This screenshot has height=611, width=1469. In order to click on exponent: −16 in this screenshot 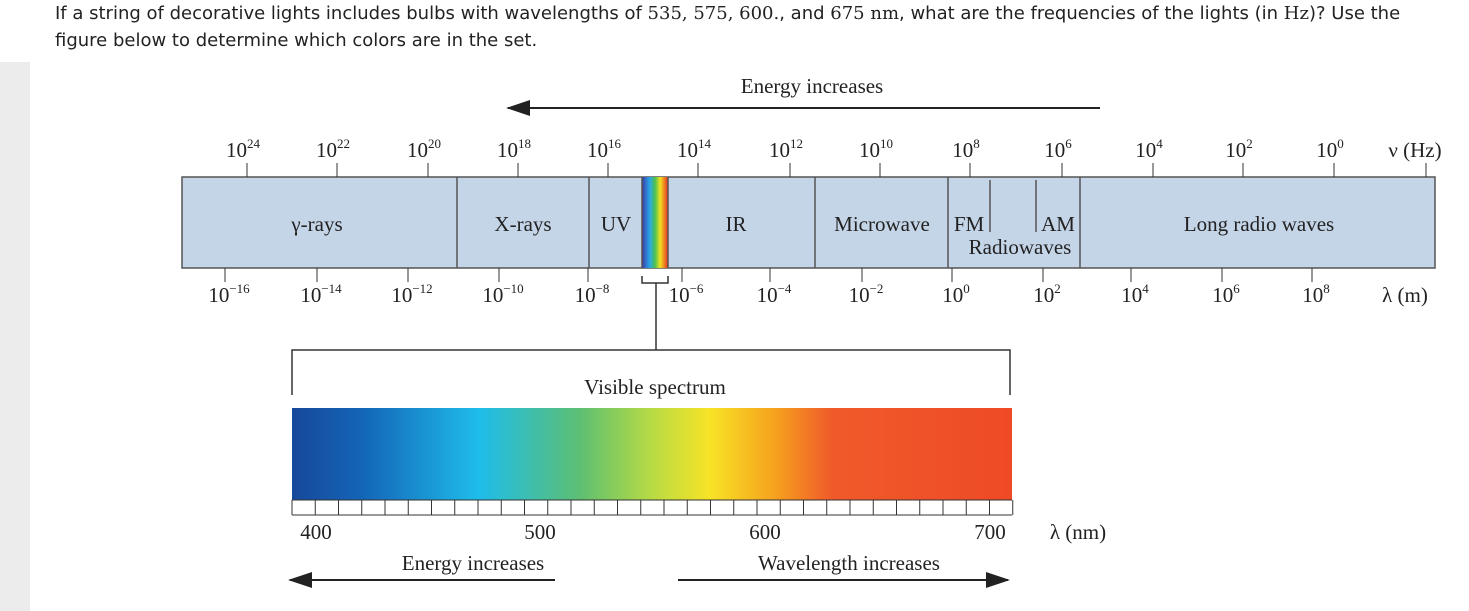, I will do `click(239, 288)`.